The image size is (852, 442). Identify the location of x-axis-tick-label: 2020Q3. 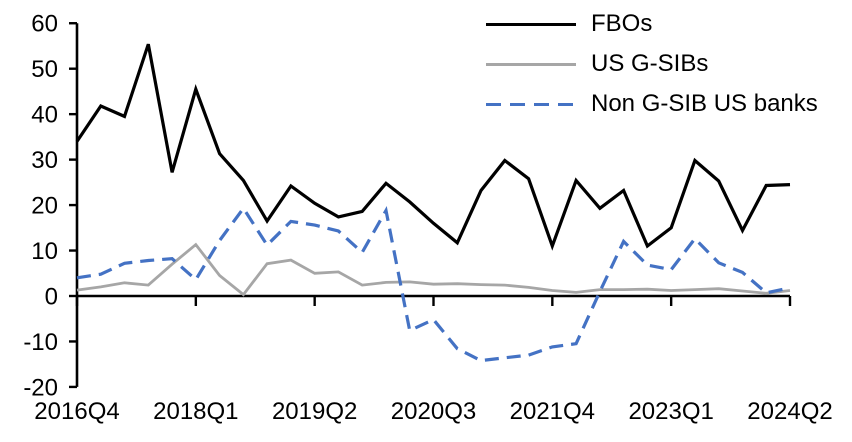
(433, 411).